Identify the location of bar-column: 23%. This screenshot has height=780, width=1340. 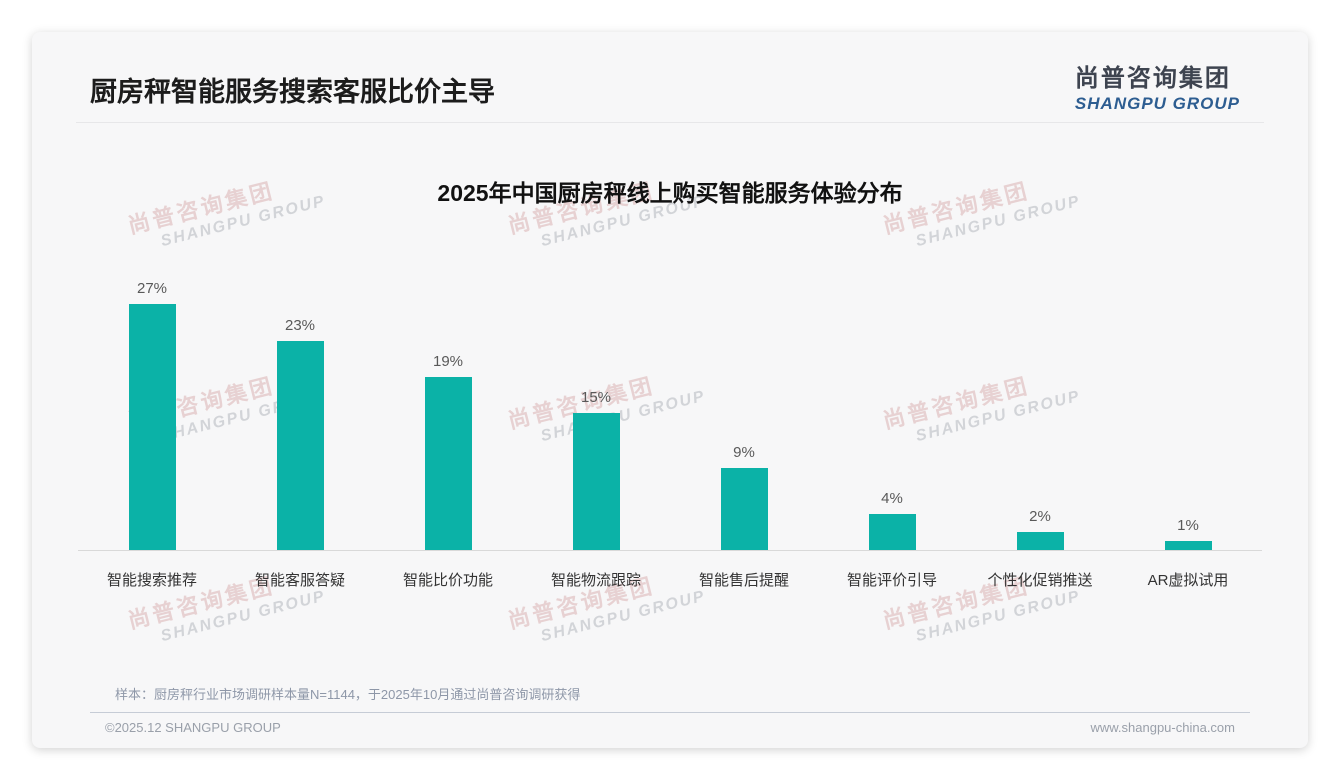
(300, 433).